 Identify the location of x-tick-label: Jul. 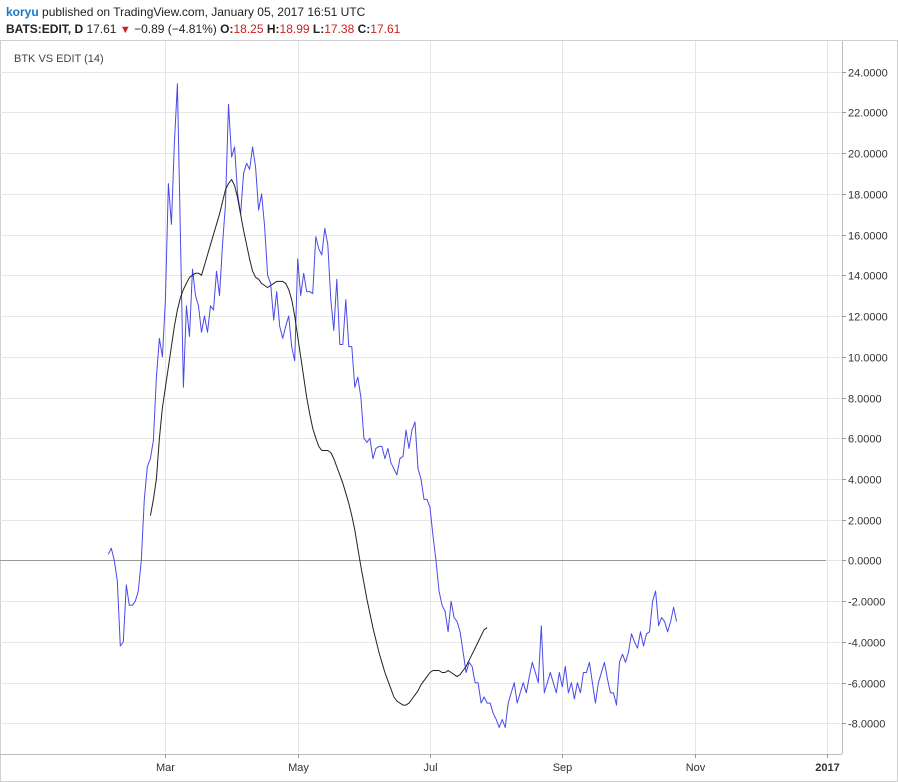
(430, 768).